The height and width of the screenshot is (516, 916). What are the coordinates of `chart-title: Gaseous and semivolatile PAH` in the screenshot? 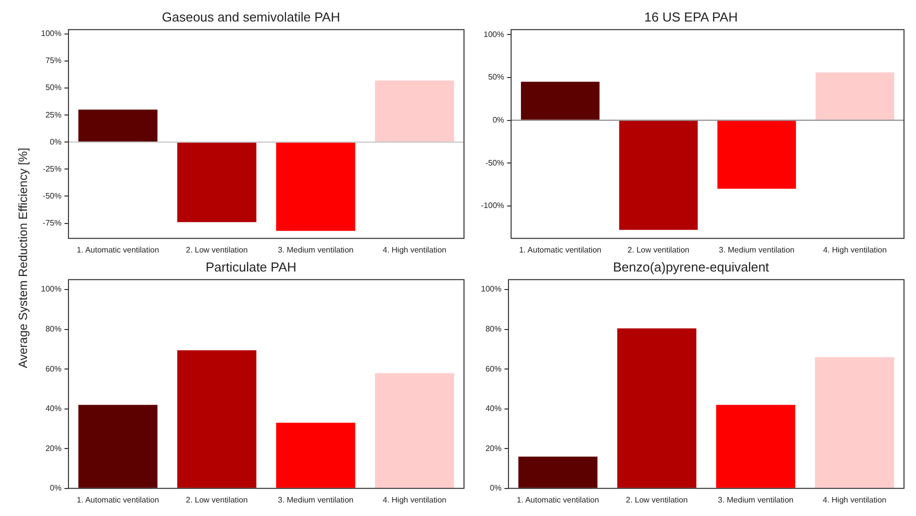 It's located at (251, 16).